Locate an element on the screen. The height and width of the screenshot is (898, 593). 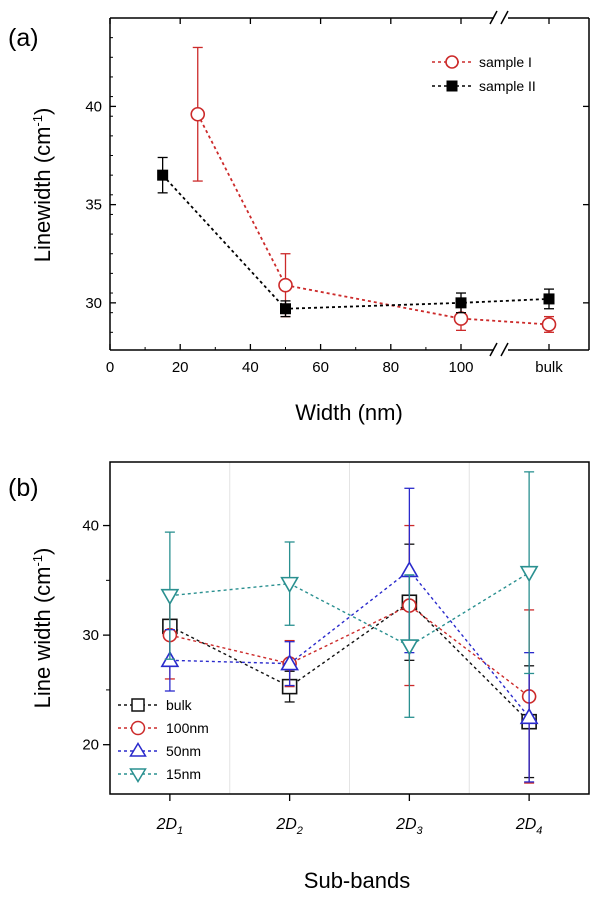
series-b-0-line is located at coordinates (349, 662).